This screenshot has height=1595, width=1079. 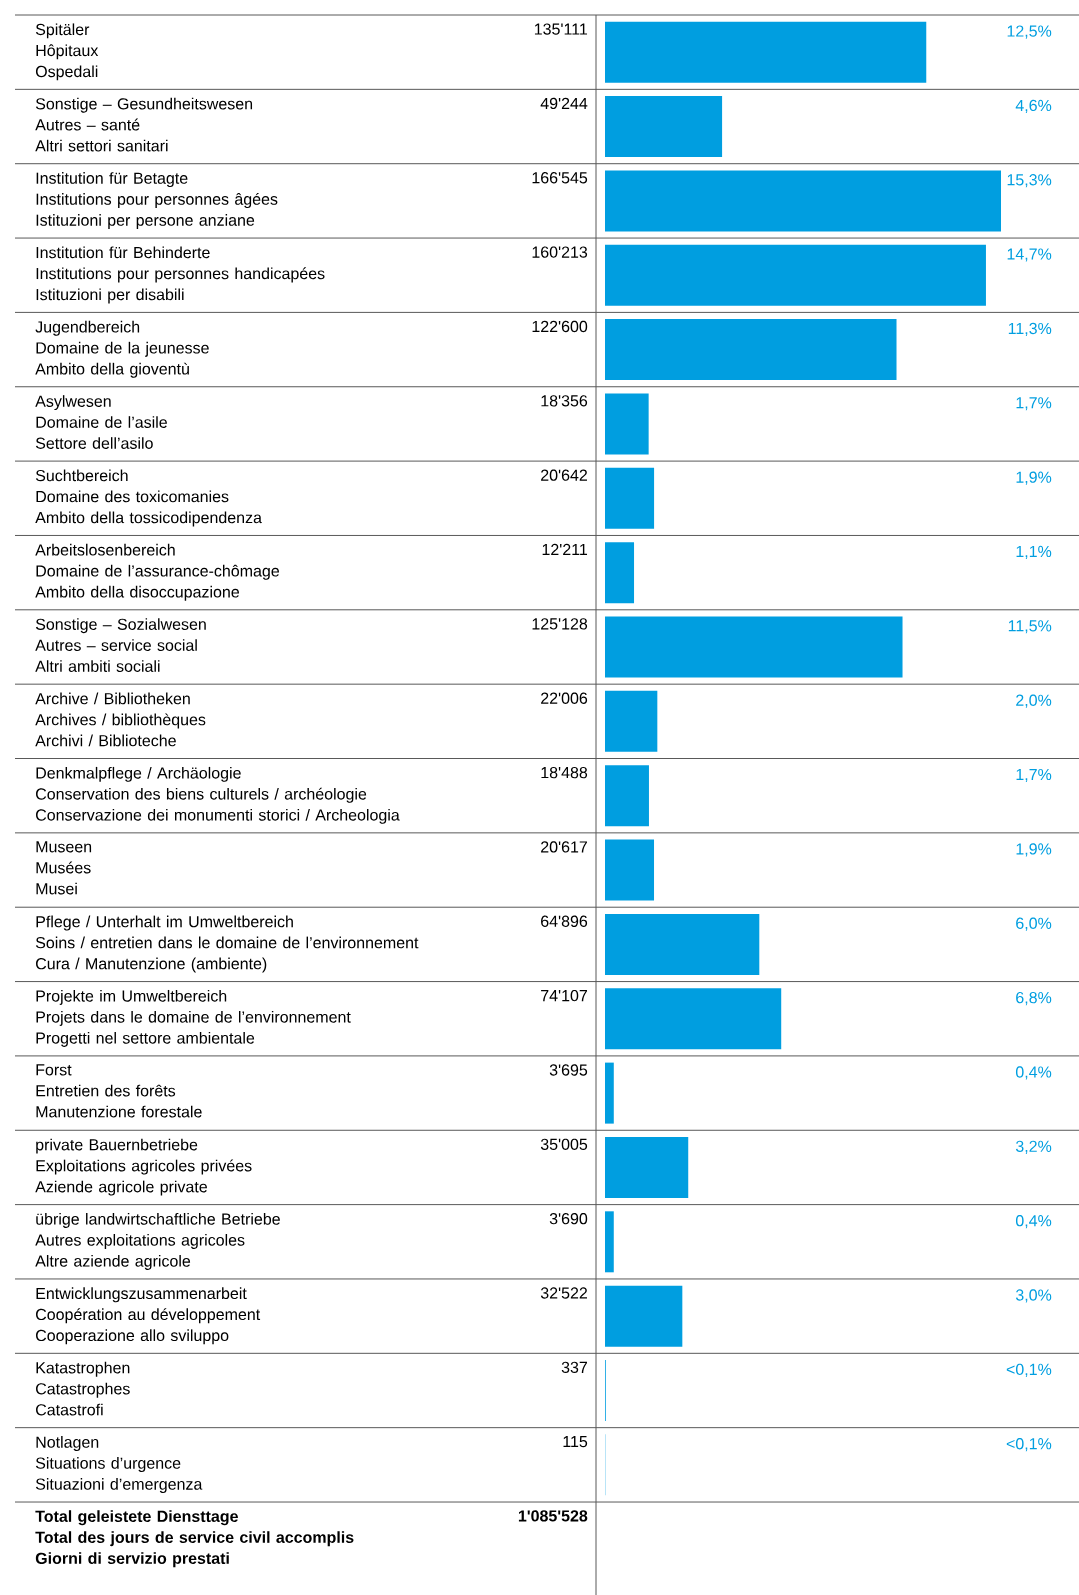 What do you see at coordinates (564, 401) in the screenshot?
I see `data-label: 18'356` at bounding box center [564, 401].